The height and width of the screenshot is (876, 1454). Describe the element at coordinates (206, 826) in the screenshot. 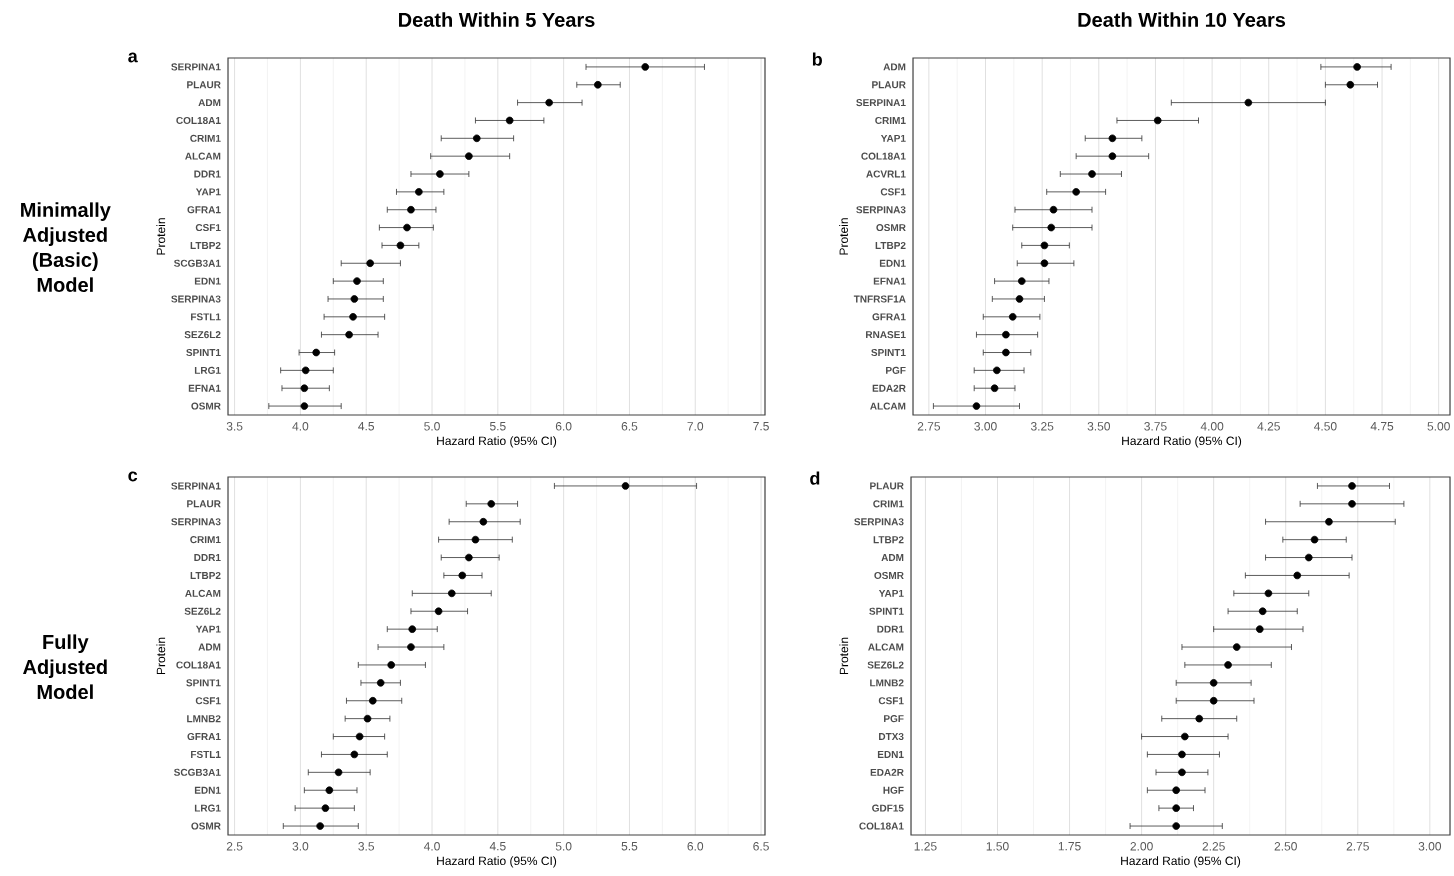

I see `y-tick-label: OSMR` at that location.